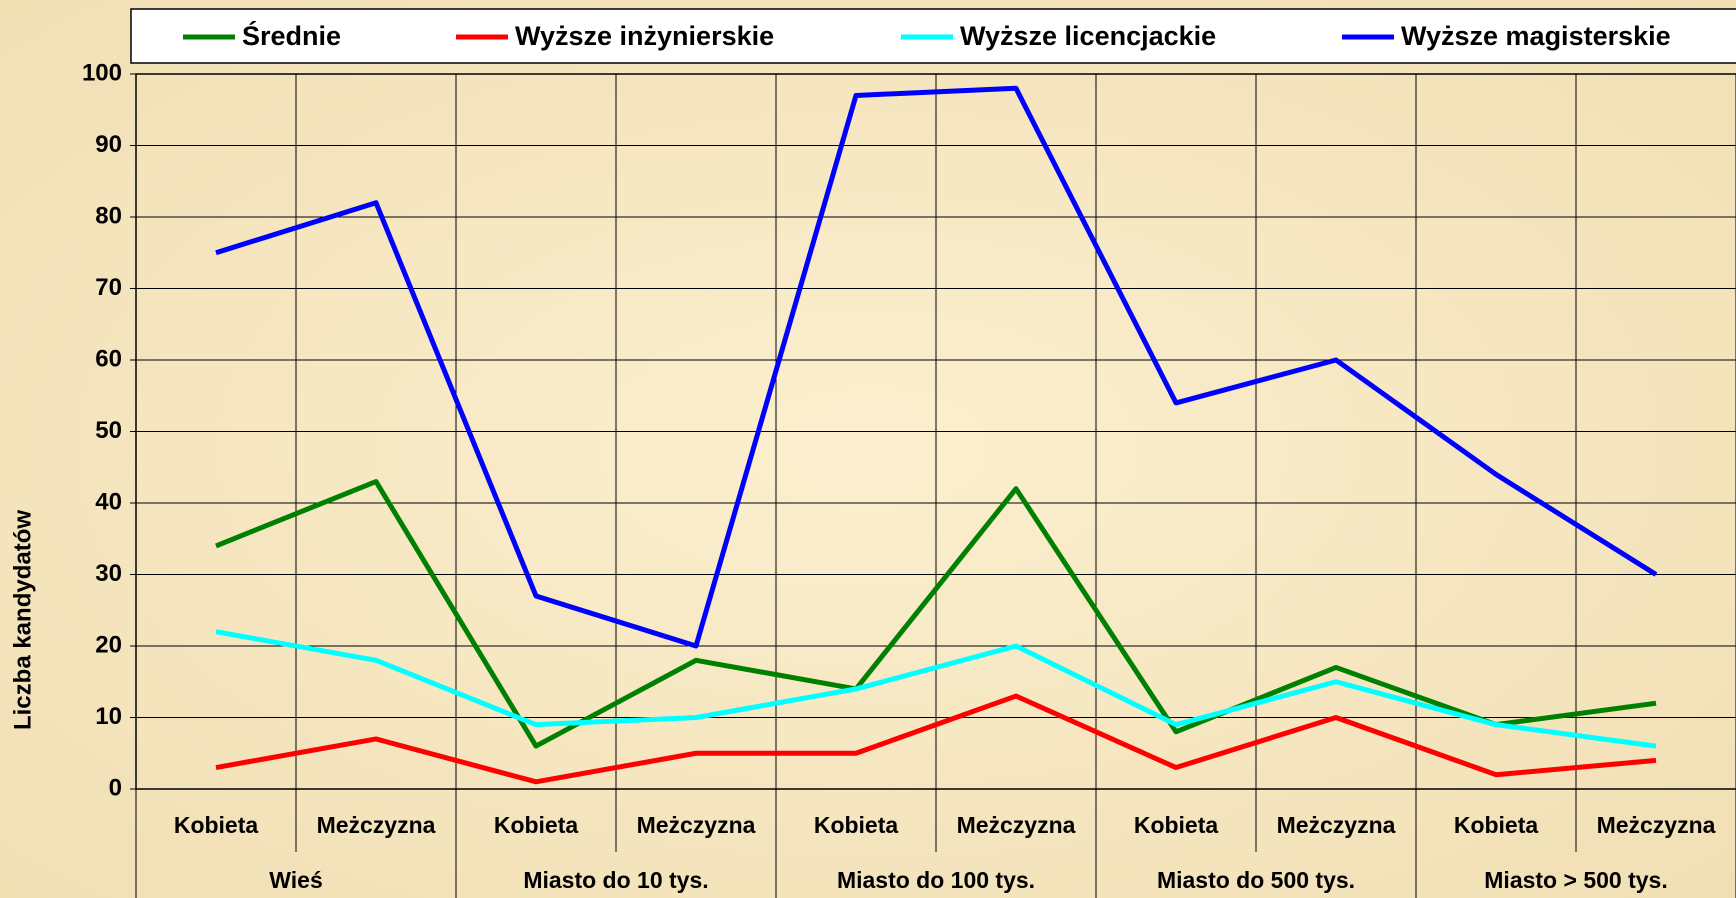 Image resolution: width=1736 pixels, height=898 pixels. I want to click on y-tick-label: 40, so click(108, 501).